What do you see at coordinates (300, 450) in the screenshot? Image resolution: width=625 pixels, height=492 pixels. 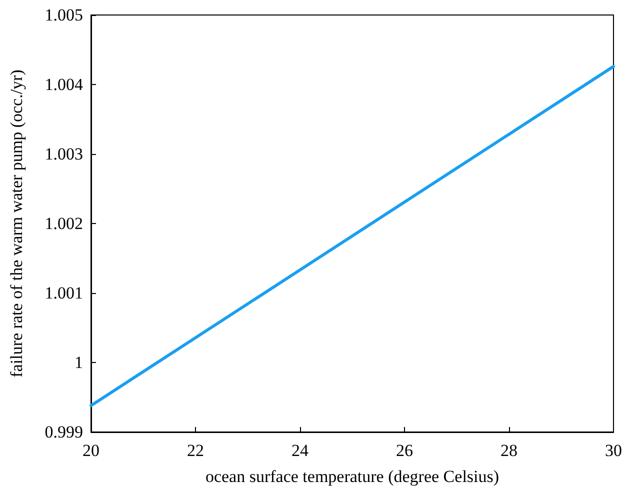 I see `x-tick-label: 24` at bounding box center [300, 450].